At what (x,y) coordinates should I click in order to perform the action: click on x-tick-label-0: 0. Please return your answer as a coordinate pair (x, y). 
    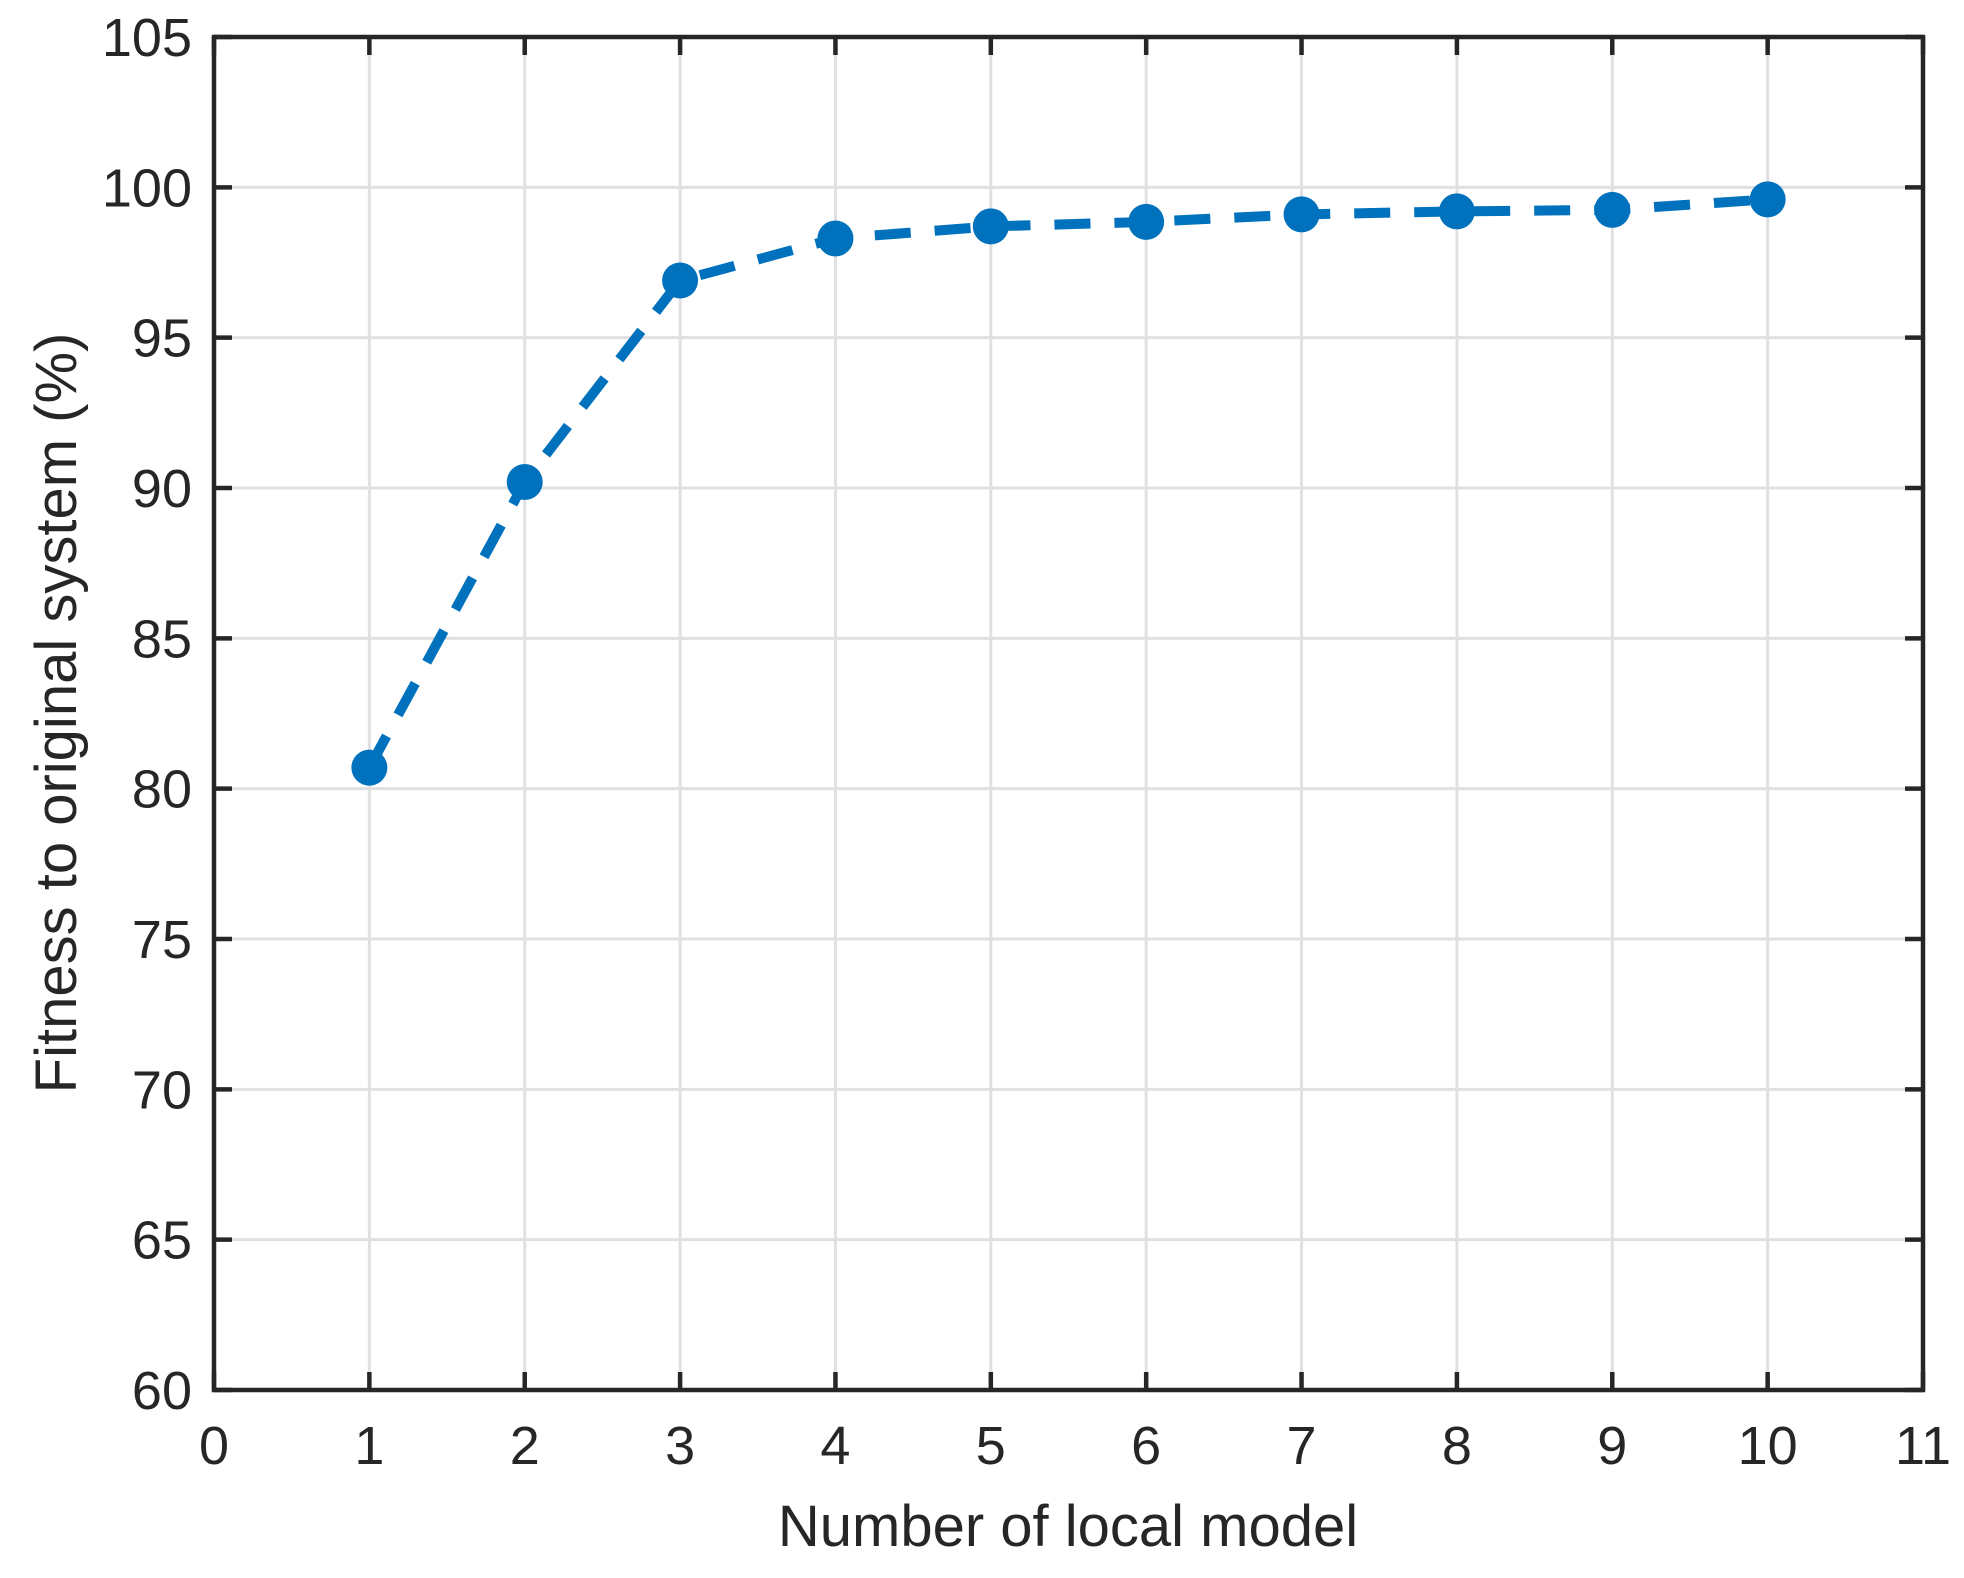
    Looking at the image, I should click on (214, 1446).